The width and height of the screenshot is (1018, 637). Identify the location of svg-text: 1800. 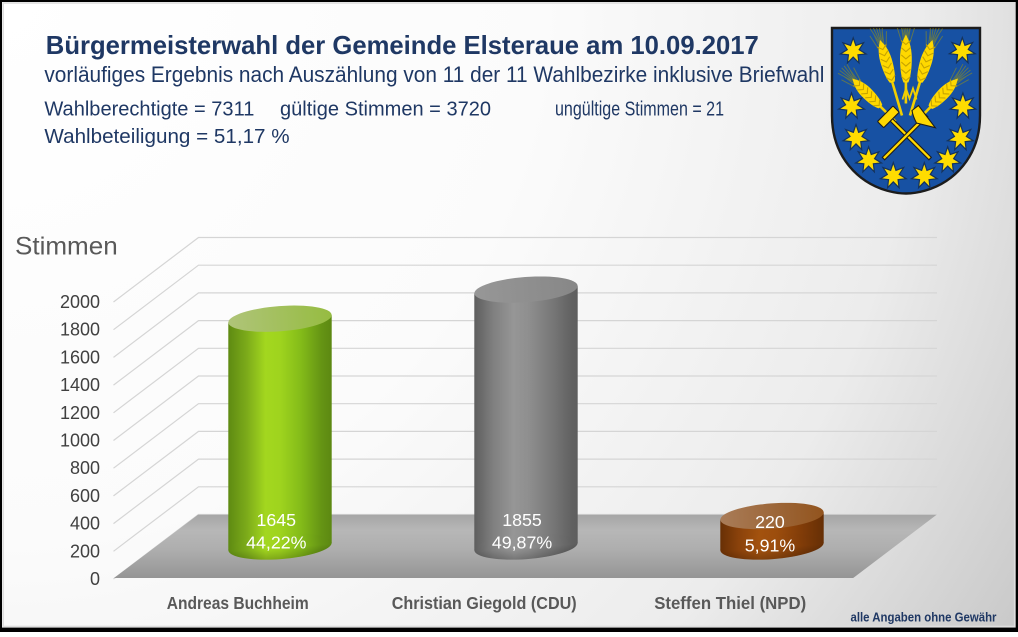
(80, 330).